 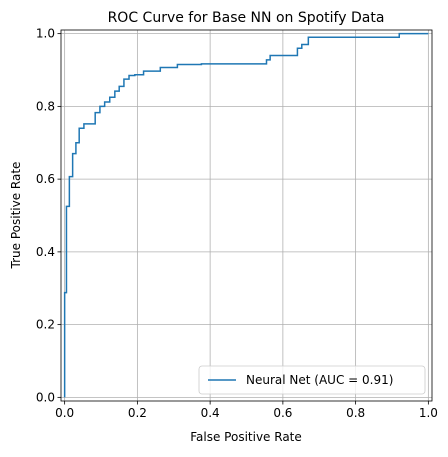 What do you see at coordinates (45, 106) in the screenshot?
I see `y-tick-label: 0.8` at bounding box center [45, 106].